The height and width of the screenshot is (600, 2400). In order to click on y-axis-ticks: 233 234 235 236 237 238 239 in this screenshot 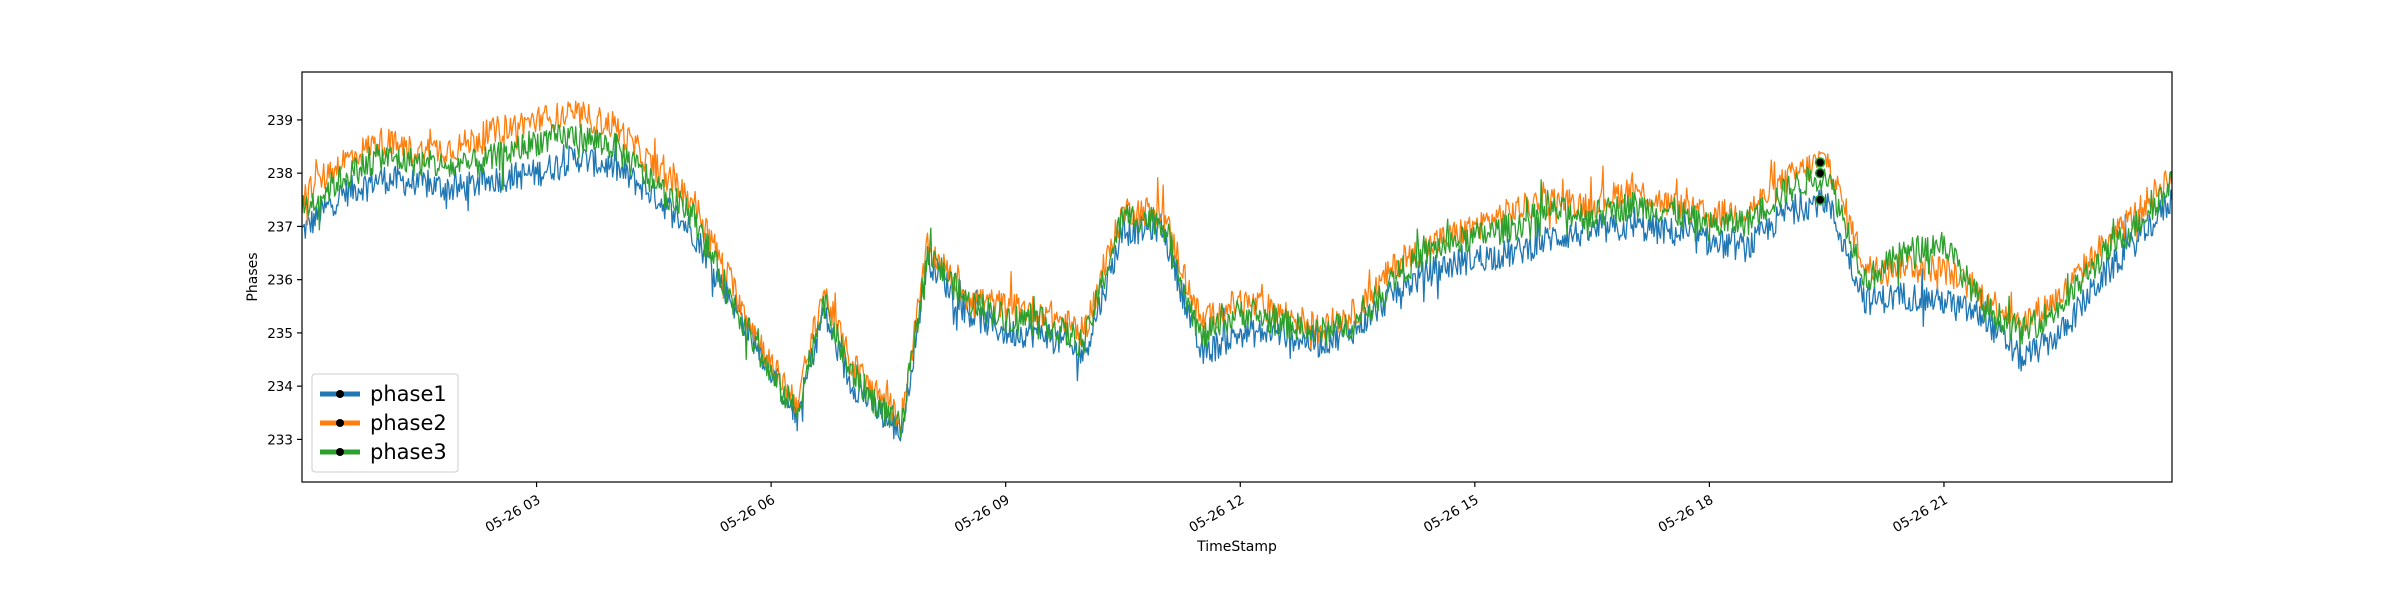, I will do `click(284, 280)`.